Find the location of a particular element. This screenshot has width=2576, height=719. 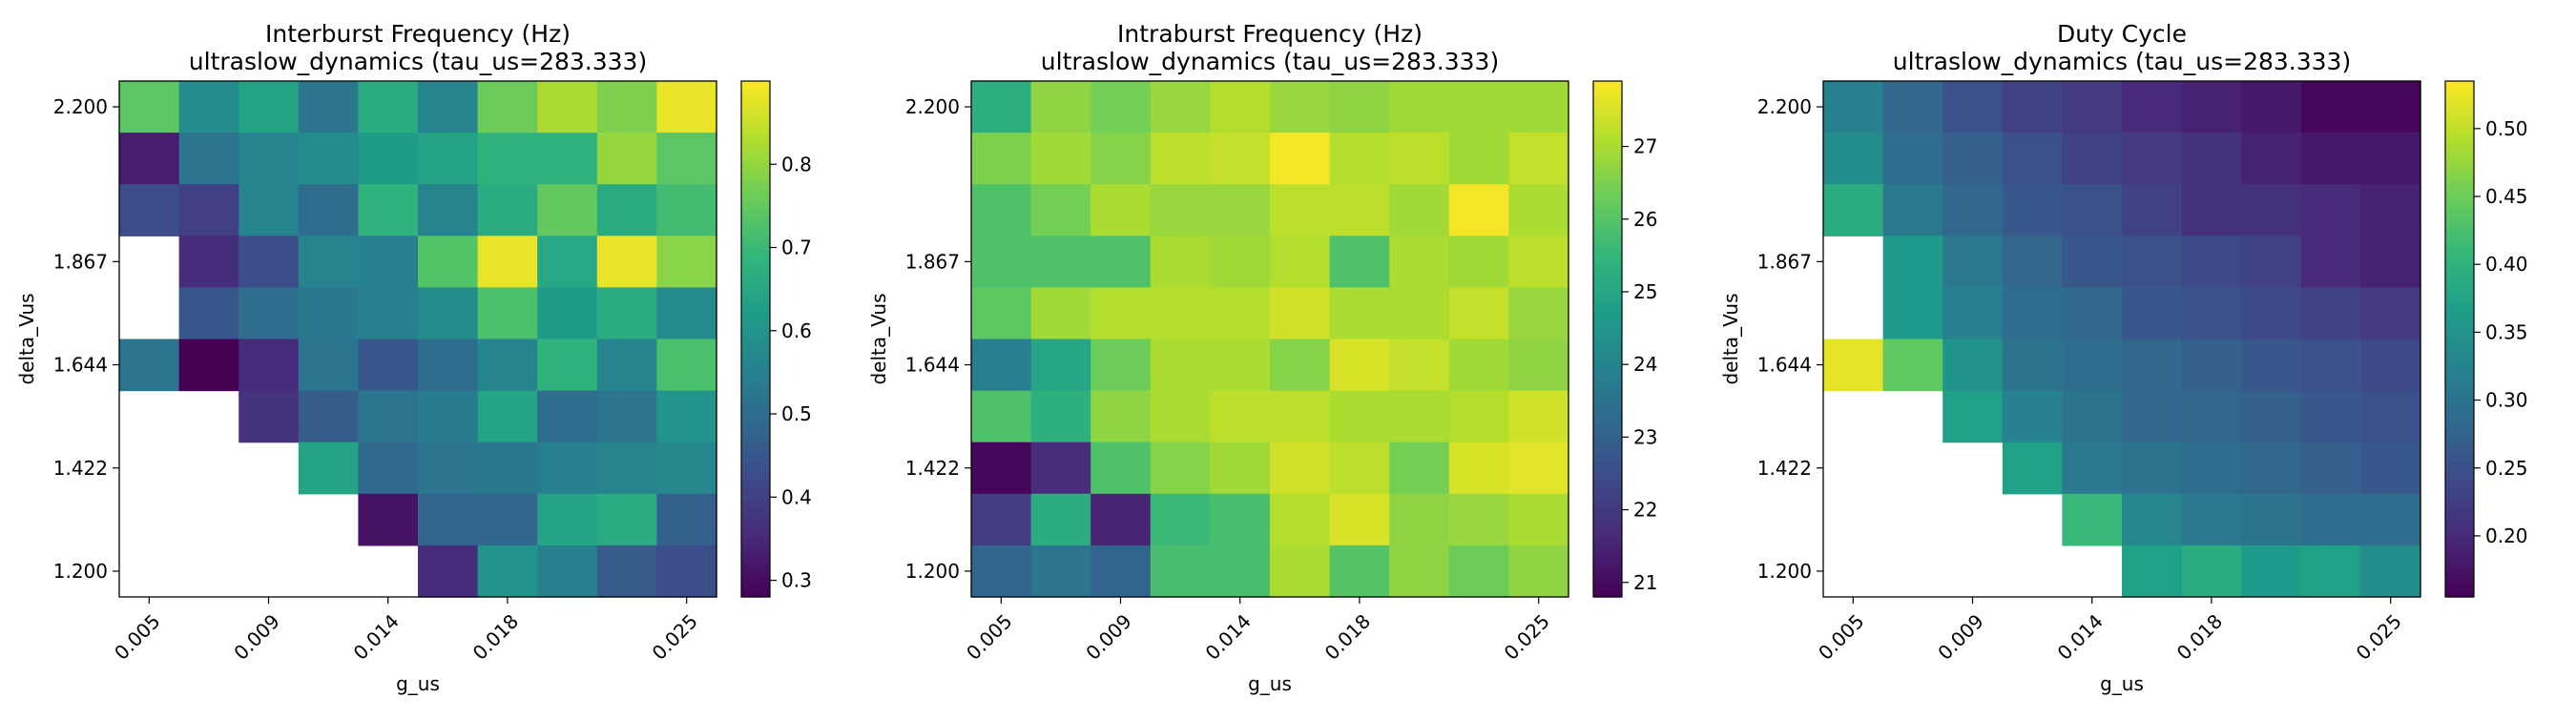

y-tick-label: 1.644 is located at coordinates (80, 365).